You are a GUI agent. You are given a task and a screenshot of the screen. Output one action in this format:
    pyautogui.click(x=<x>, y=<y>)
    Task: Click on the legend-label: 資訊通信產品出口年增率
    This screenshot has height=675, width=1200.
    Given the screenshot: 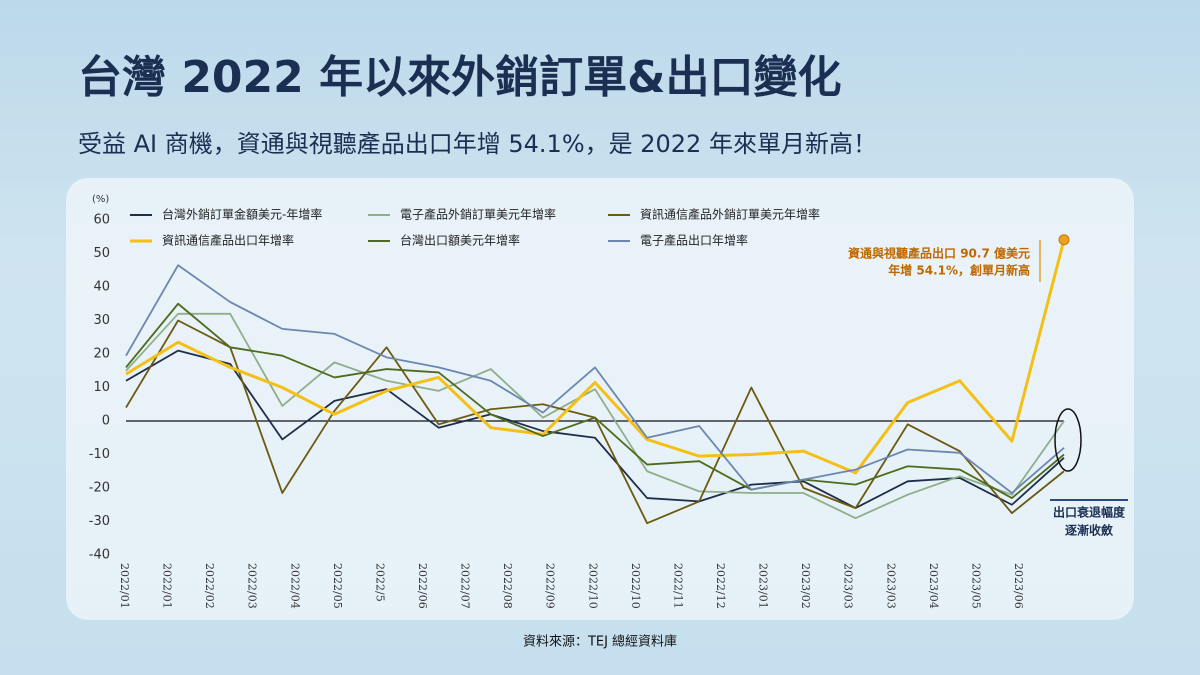 What is the action you would take?
    pyautogui.click(x=228, y=240)
    